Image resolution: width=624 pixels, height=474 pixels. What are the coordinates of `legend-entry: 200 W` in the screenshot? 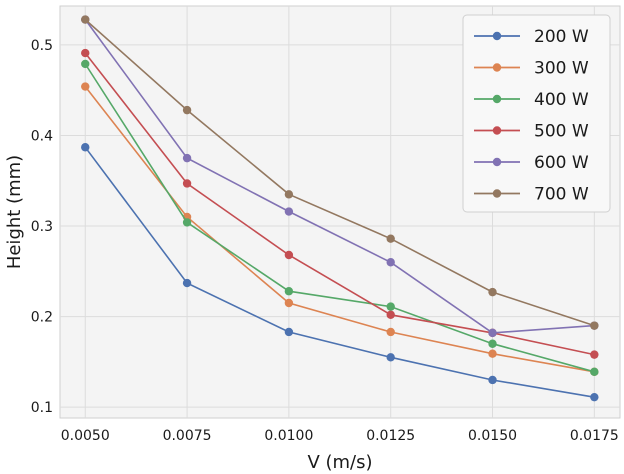 It's located at (531, 37).